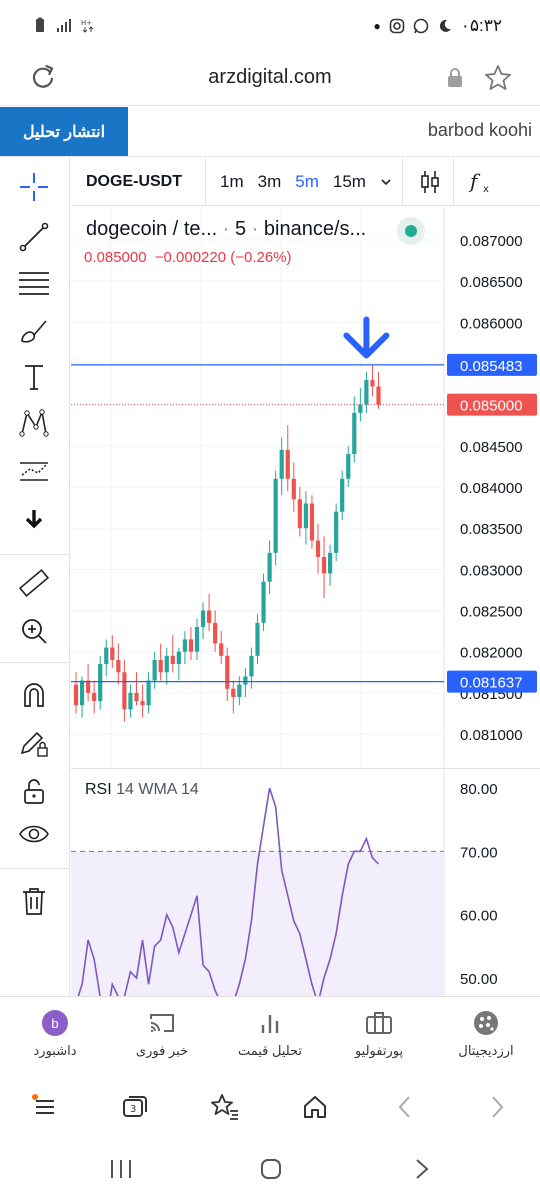 This screenshot has width=540, height=1200. Describe the element at coordinates (34, 423) in the screenshot. I see `pattern-tool` at that location.